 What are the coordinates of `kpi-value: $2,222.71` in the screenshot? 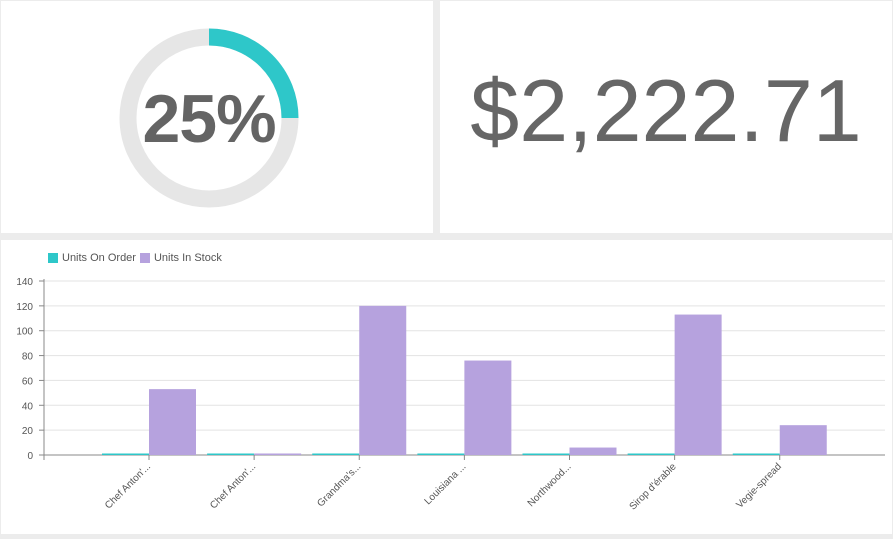 It's located at (666, 110).